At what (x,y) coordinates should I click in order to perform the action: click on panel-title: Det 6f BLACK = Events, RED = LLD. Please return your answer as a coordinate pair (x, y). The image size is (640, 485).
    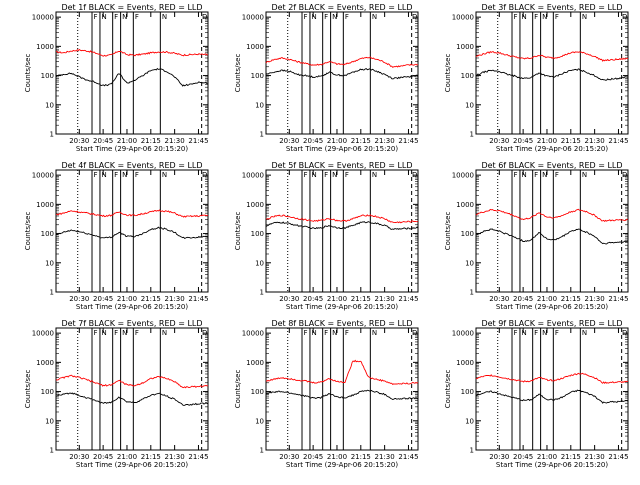
    Looking at the image, I should click on (551, 165).